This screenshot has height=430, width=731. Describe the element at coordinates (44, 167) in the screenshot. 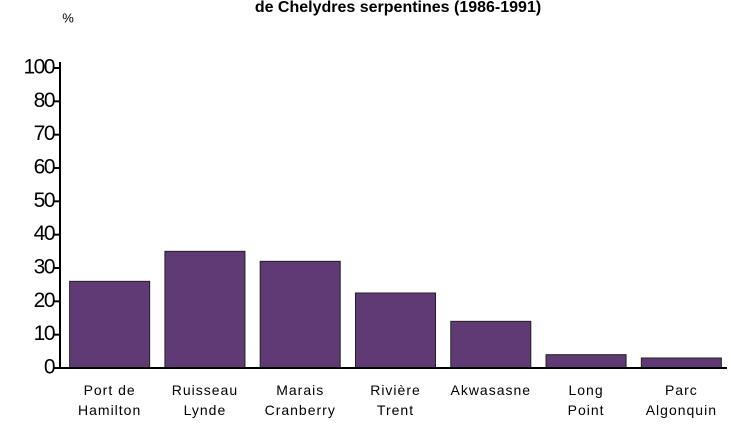

I see `y-tick-label: 60` at that location.